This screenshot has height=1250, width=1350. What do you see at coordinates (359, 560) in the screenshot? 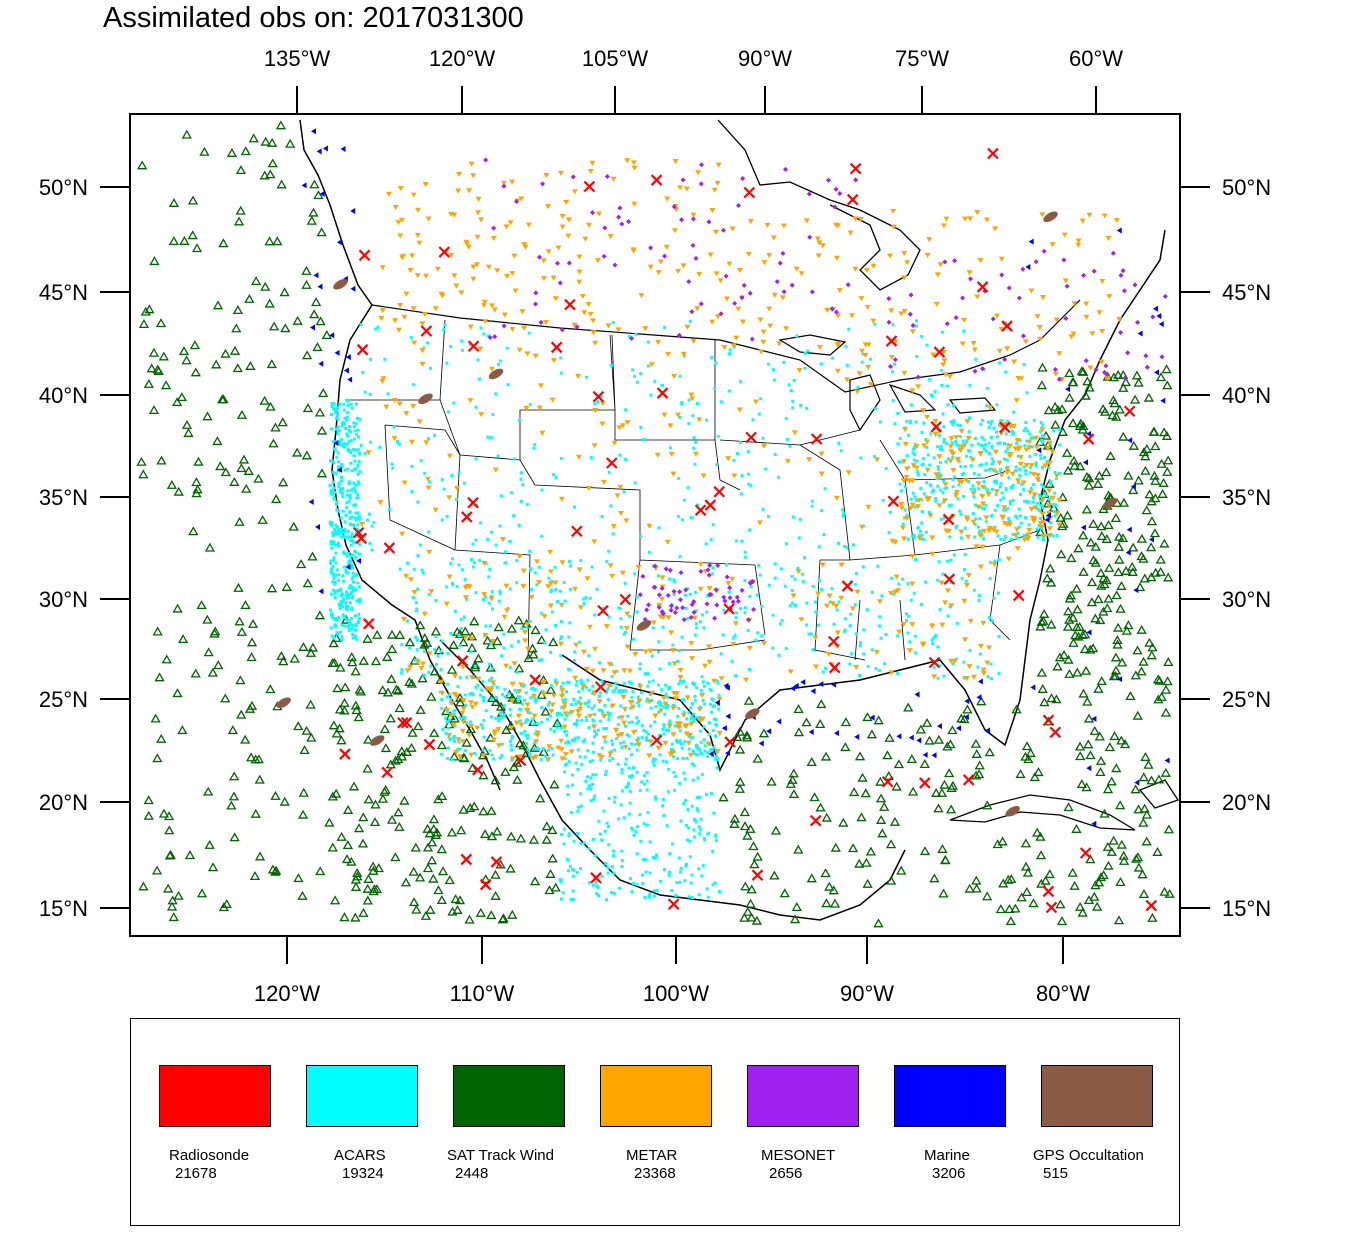
I see `marine-mark` at bounding box center [359, 560].